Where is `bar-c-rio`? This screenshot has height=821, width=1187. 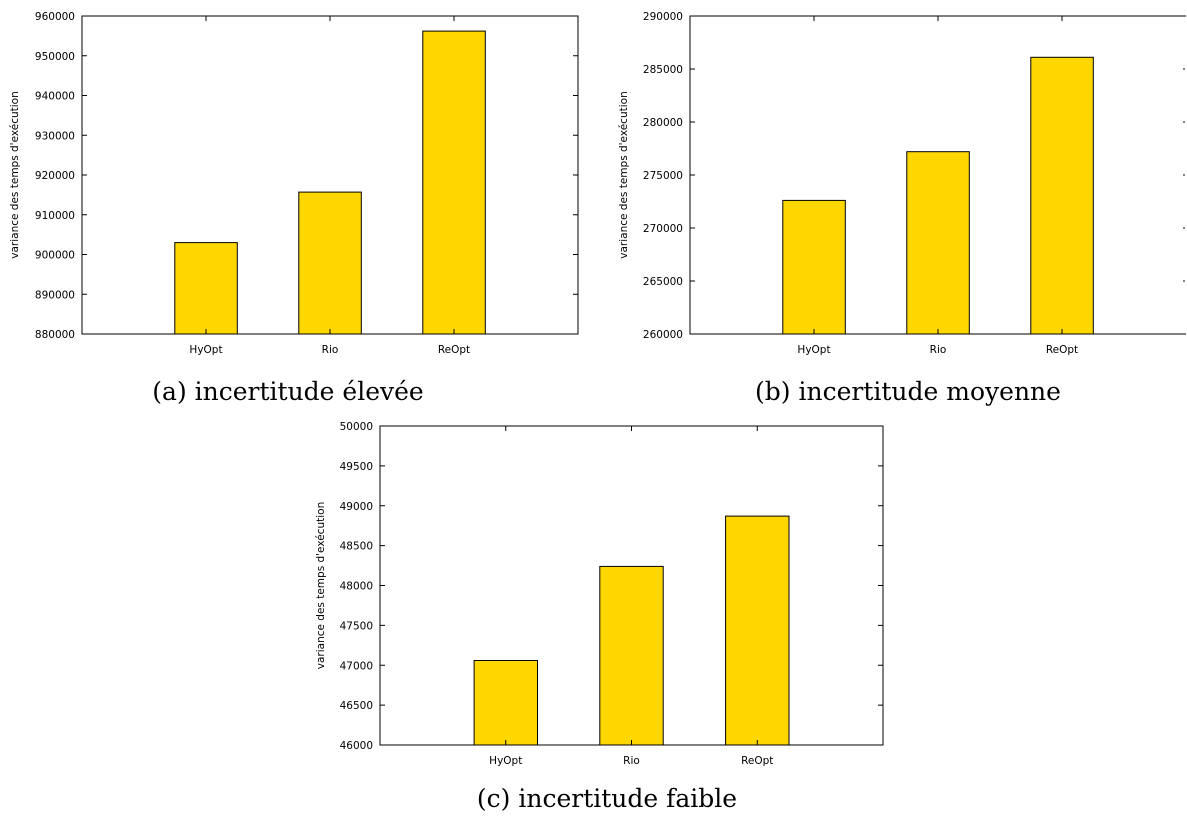 bar-c-rio is located at coordinates (631, 655).